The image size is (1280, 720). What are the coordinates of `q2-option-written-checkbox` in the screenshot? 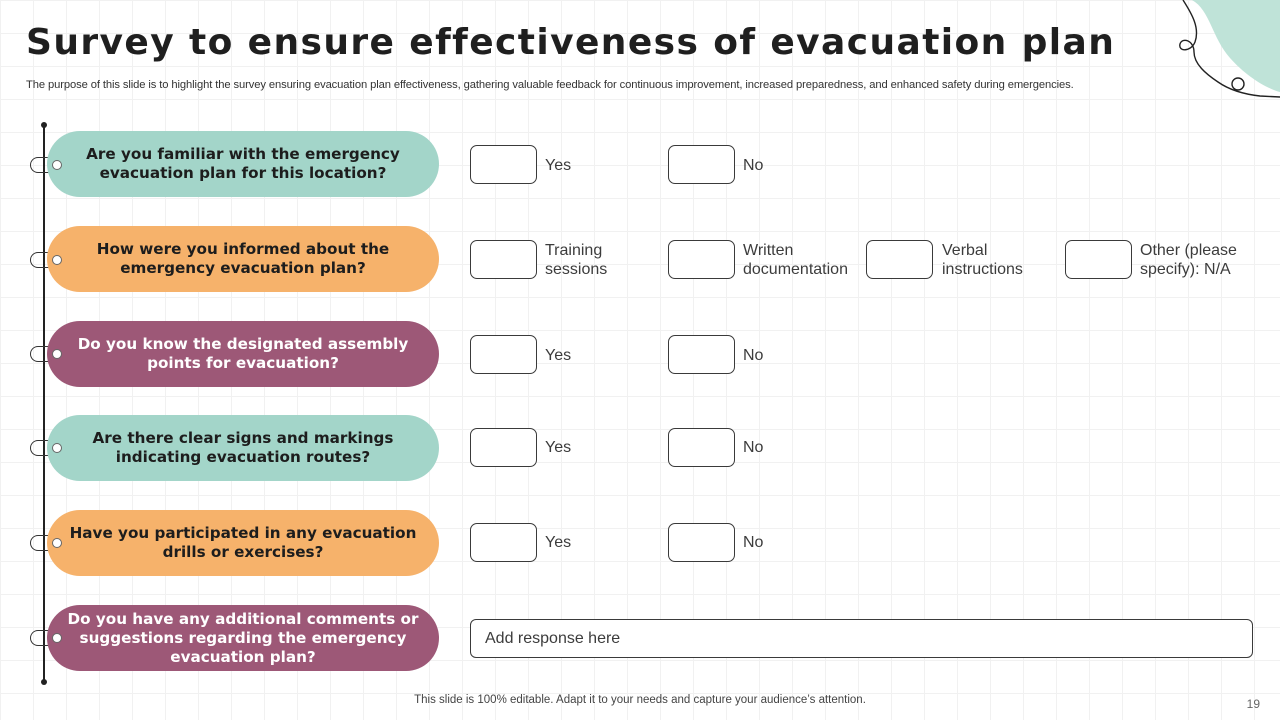 It's located at (701, 259).